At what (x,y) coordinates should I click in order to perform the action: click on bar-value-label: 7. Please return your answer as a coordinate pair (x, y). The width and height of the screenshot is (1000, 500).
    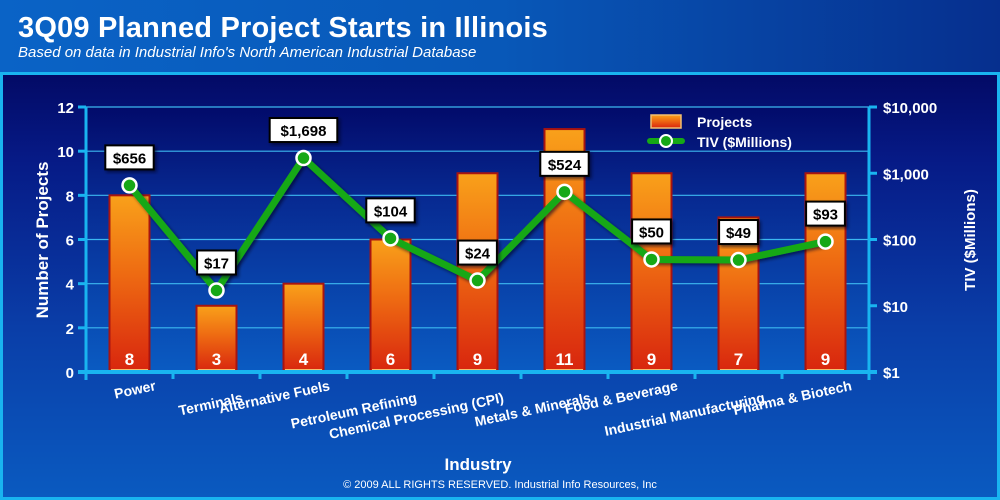
    Looking at the image, I should click on (738, 359).